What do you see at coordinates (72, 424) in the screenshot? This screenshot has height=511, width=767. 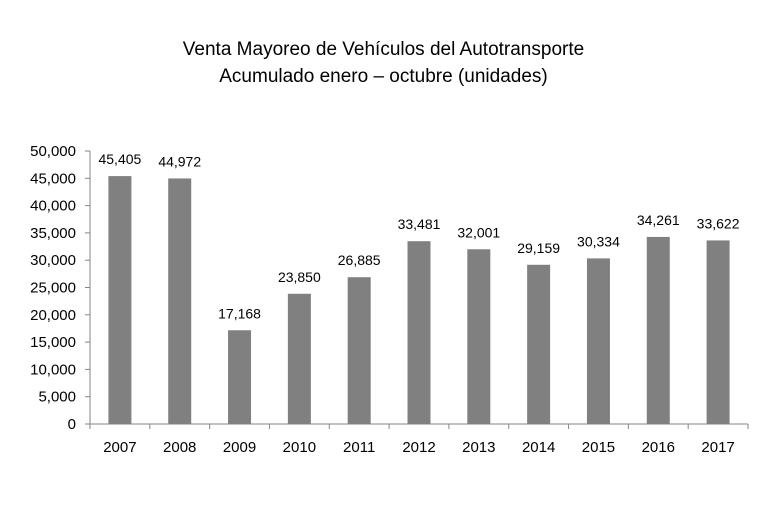 I see `y-tick-label: 0` at bounding box center [72, 424].